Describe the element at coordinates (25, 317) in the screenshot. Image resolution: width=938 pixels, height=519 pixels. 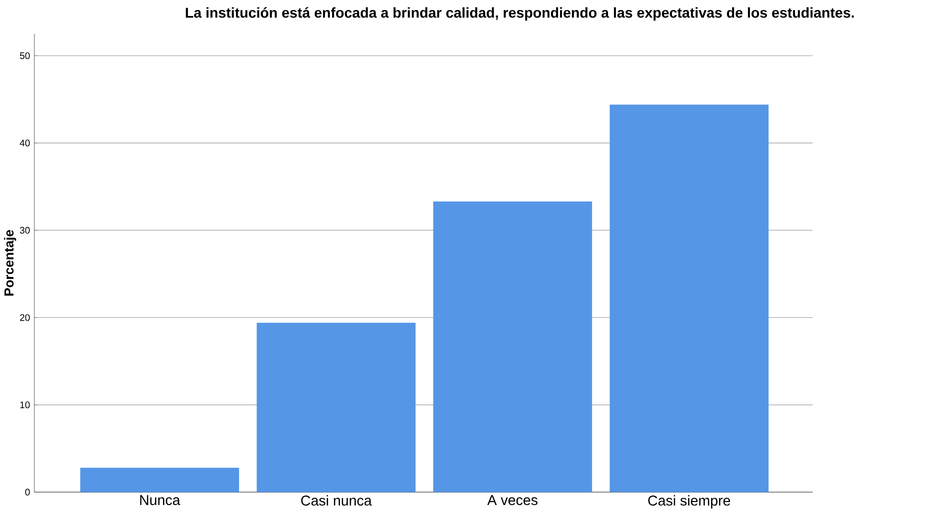
I see `y-tick-label: 20` at that location.